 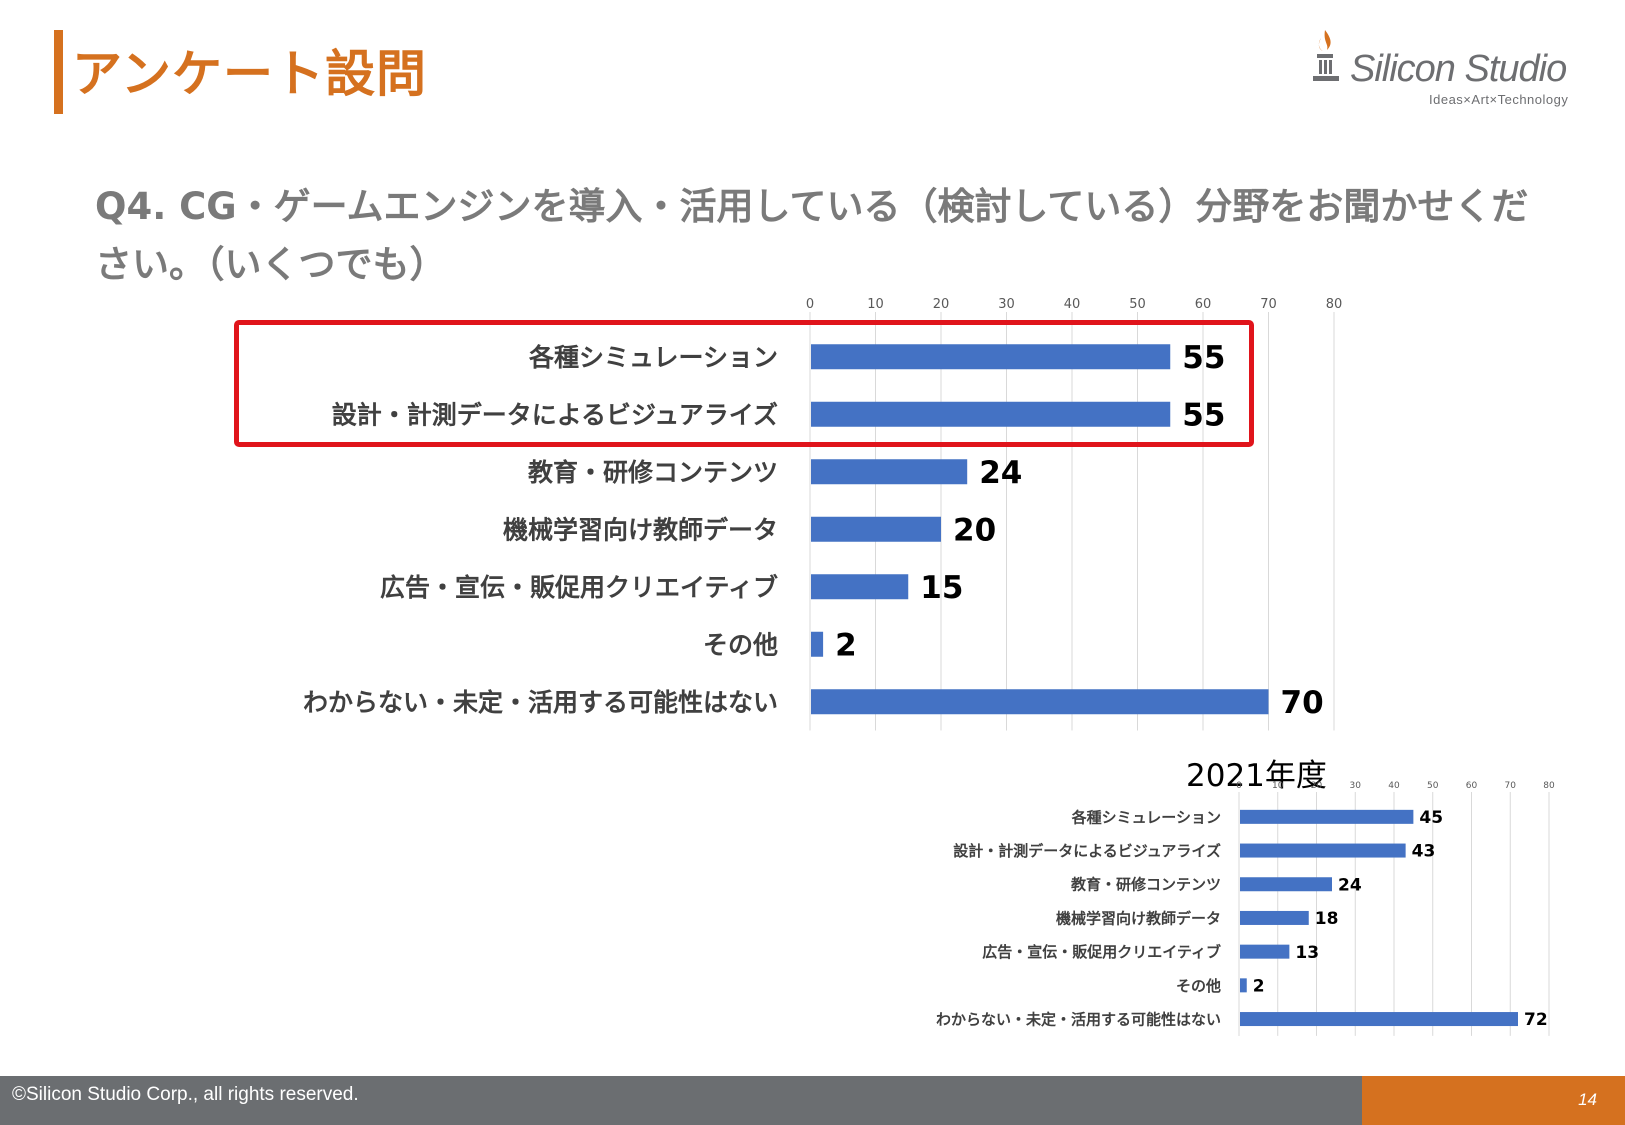 What do you see at coordinates (249, 74) in the screenshot?
I see `slide-title: アンケート設問` at bounding box center [249, 74].